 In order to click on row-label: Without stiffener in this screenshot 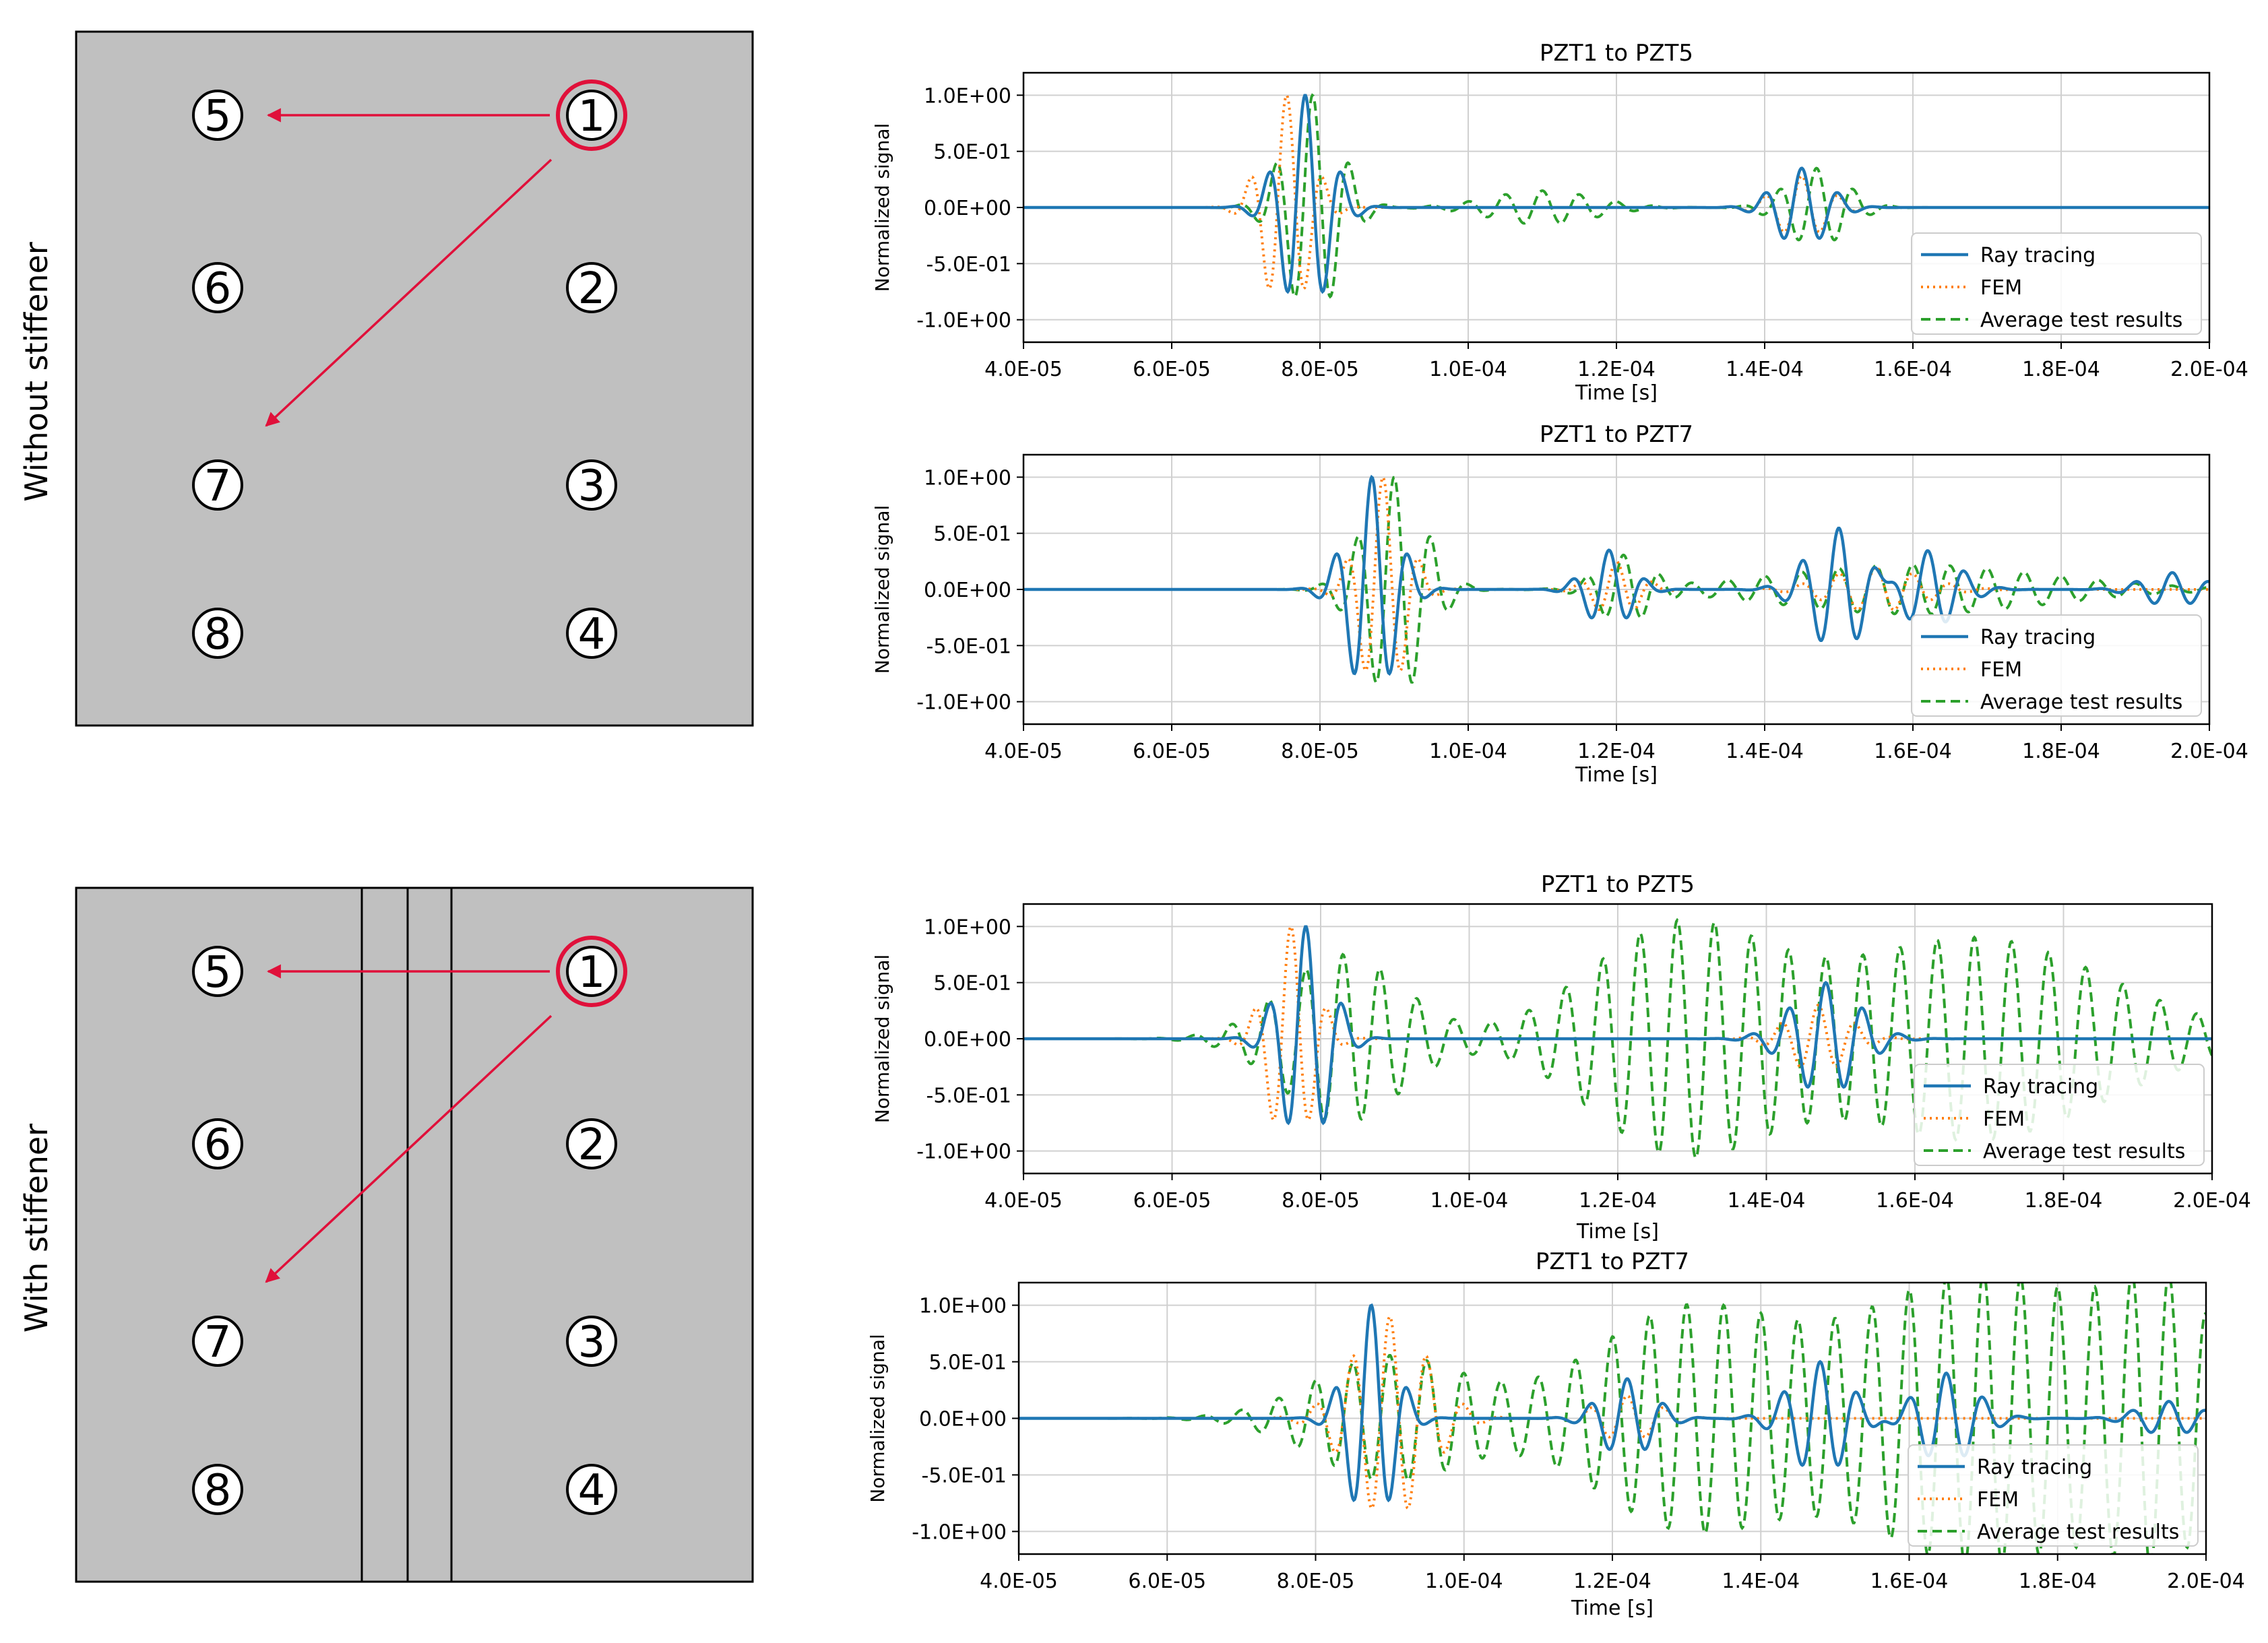, I will do `click(37, 372)`.